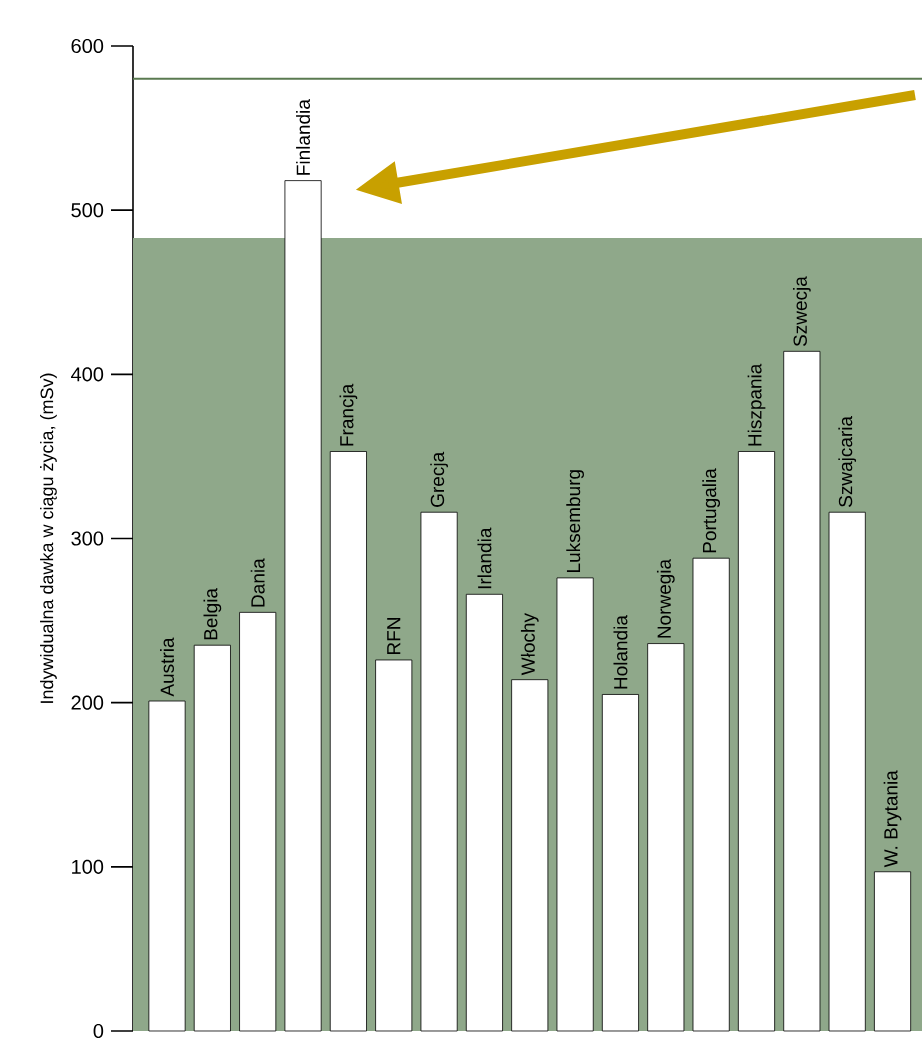 Image resolution: width=922 pixels, height=1045 pixels. What do you see at coordinates (48, 538) in the screenshot?
I see `y-axis-title: Indywidualna dawka w ciągu życia, (mSv)` at bounding box center [48, 538].